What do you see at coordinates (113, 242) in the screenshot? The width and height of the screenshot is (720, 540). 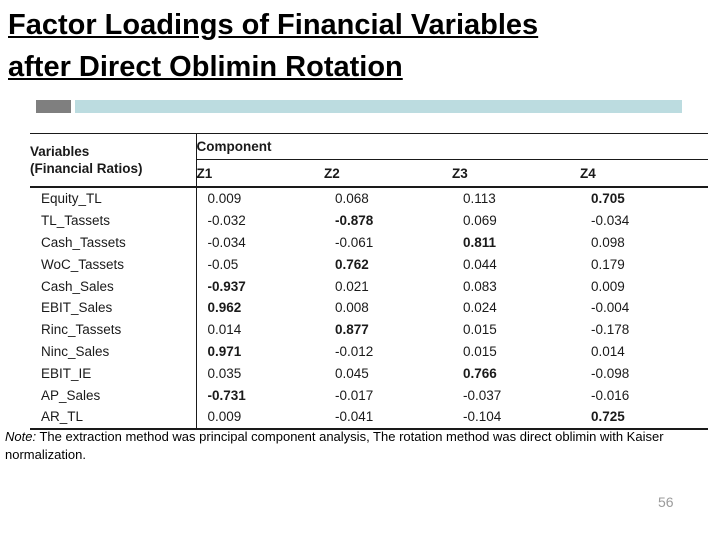 I see `variable-name: Cash_Tassets` at bounding box center [113, 242].